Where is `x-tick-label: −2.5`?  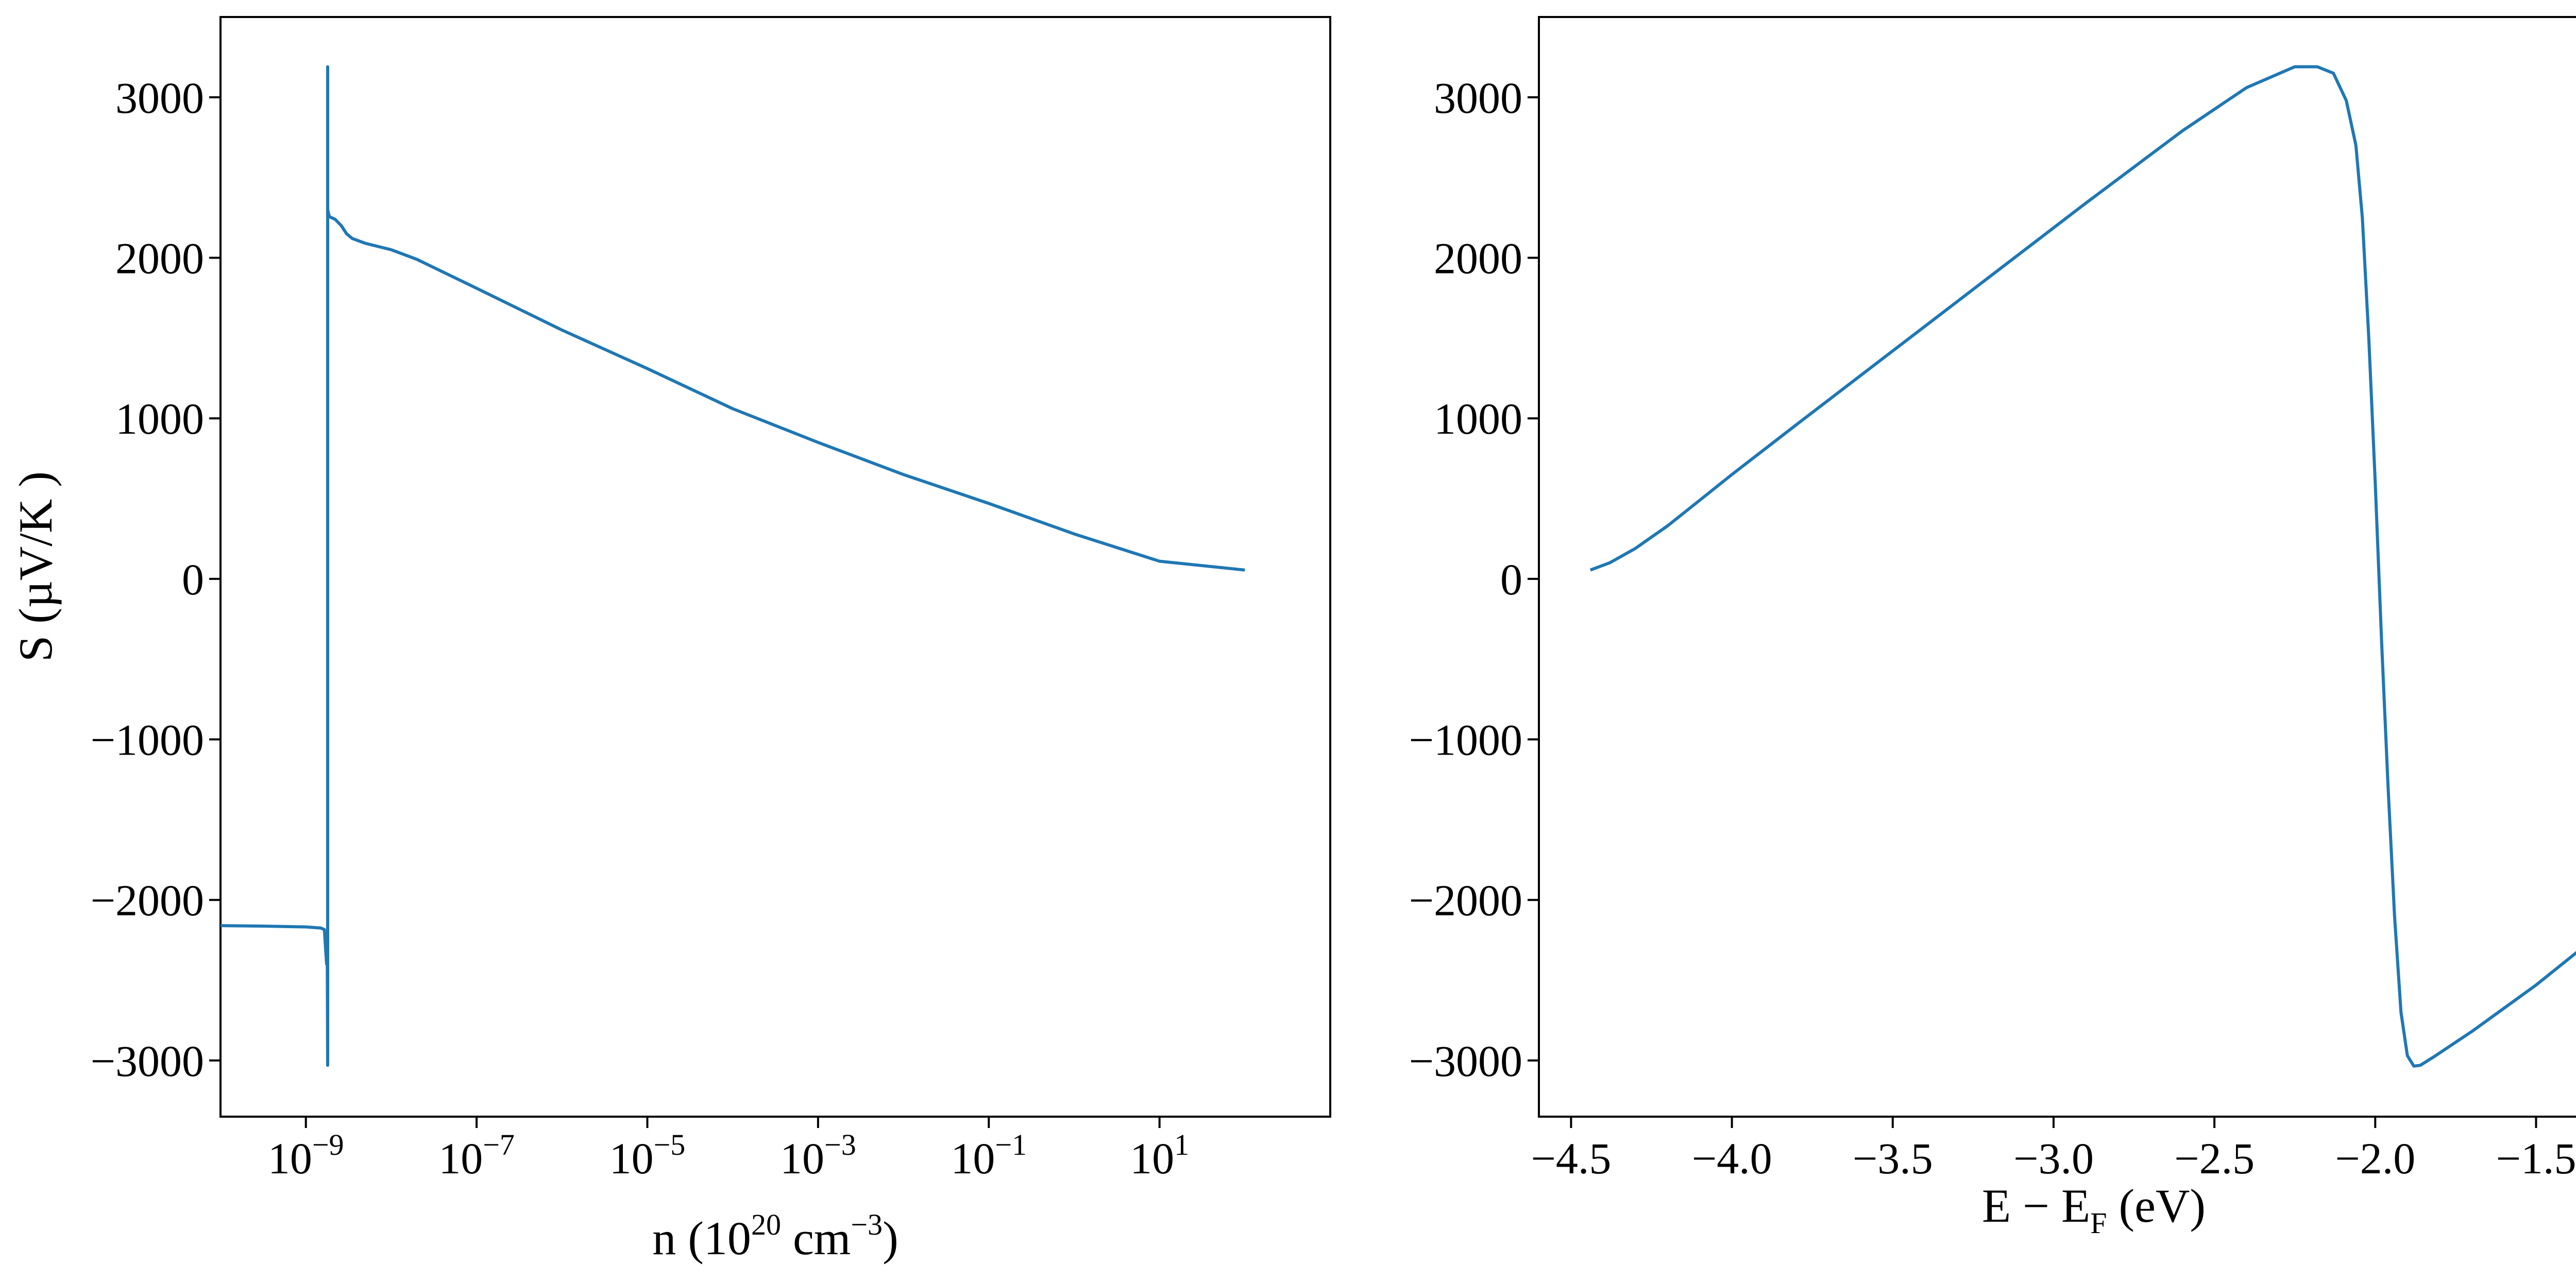 x-tick-label: −2.5 is located at coordinates (2214, 1158).